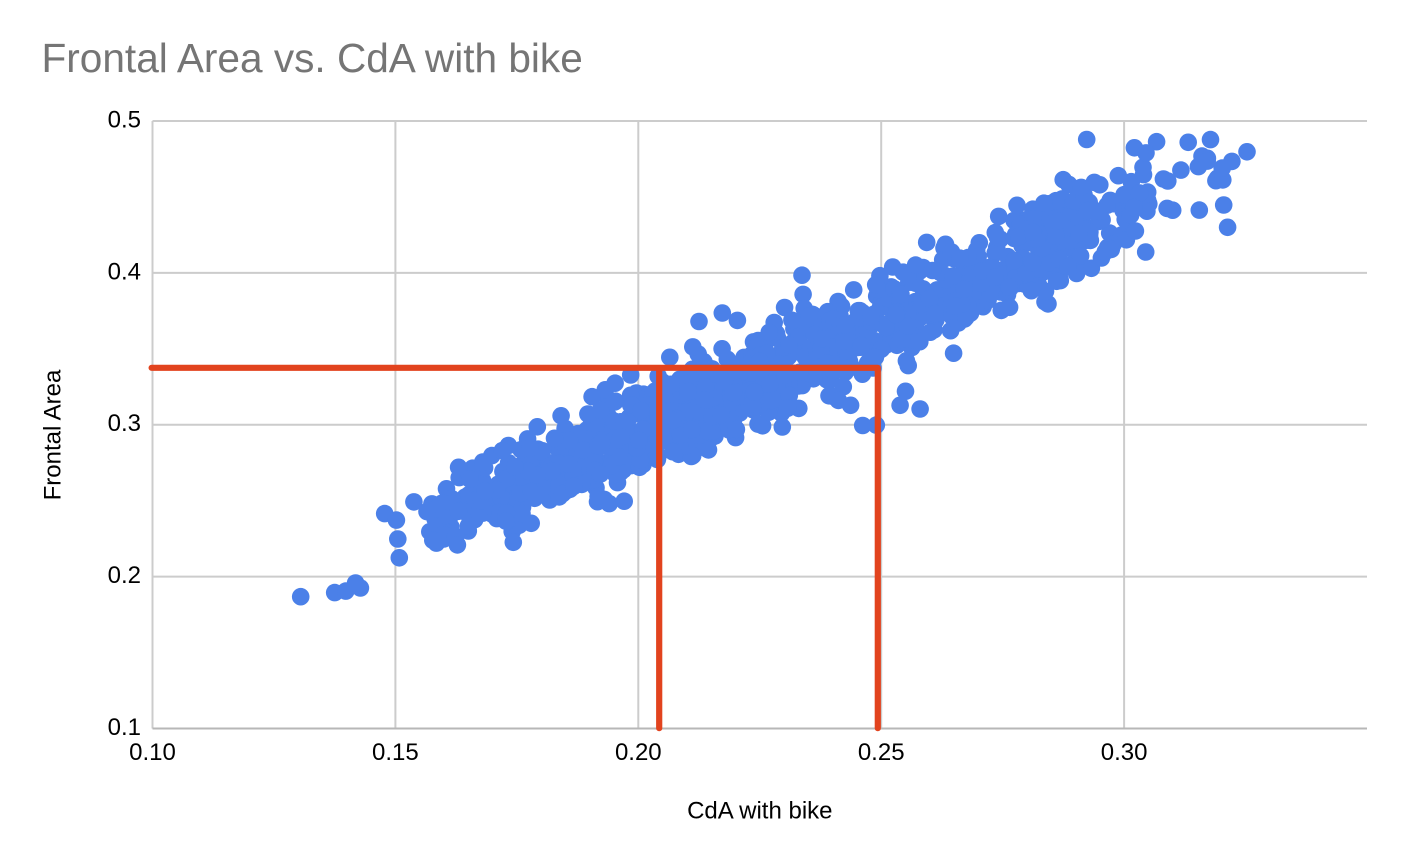 This screenshot has width=1404, height=866. What do you see at coordinates (124, 727) in the screenshot?
I see `svg-text: 0.1` at bounding box center [124, 727].